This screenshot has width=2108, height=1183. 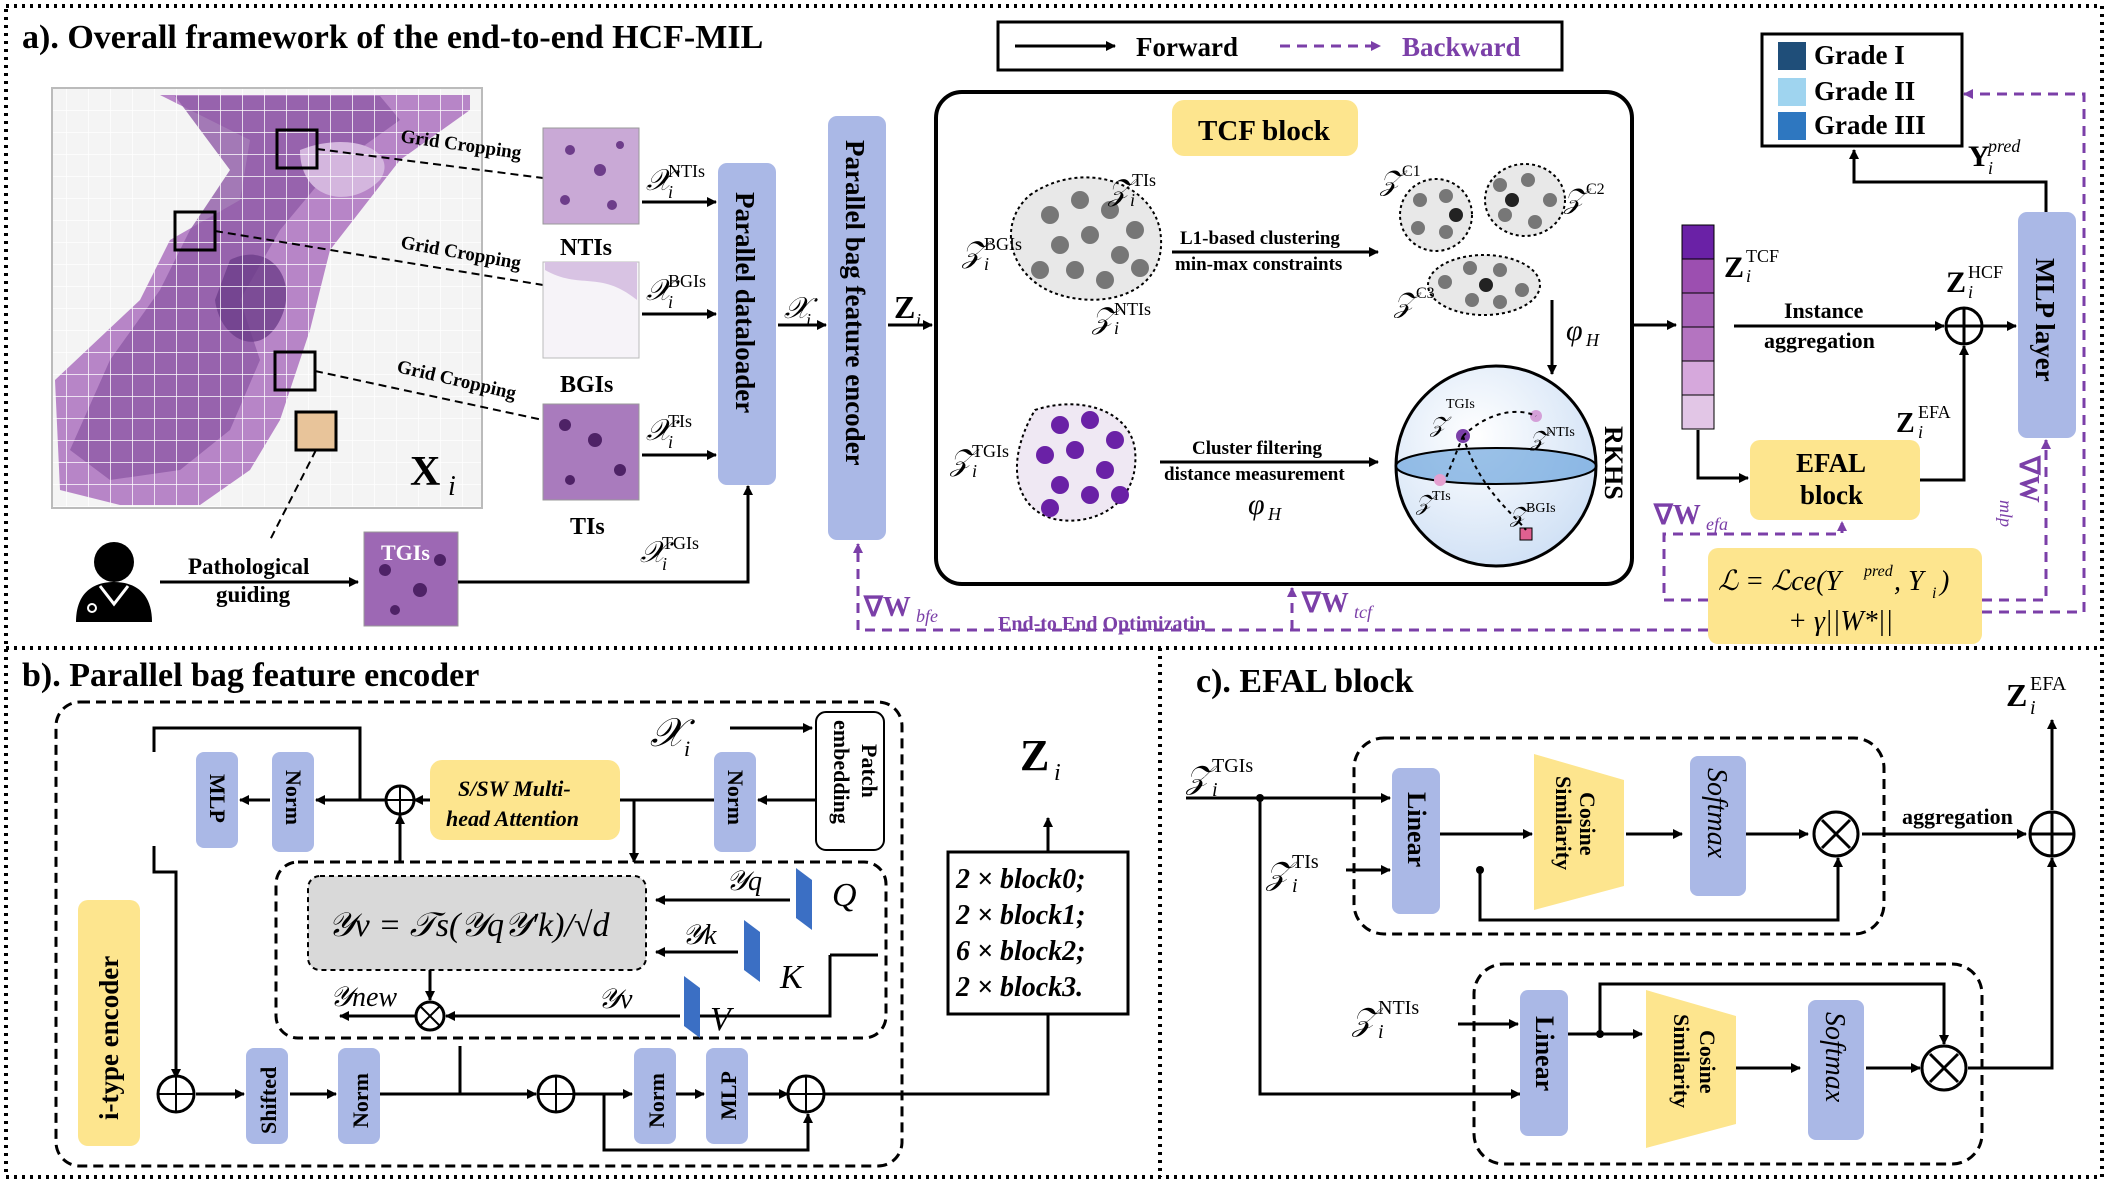 I want to click on x-tgis-sup: TGIs, so click(x=680, y=543).